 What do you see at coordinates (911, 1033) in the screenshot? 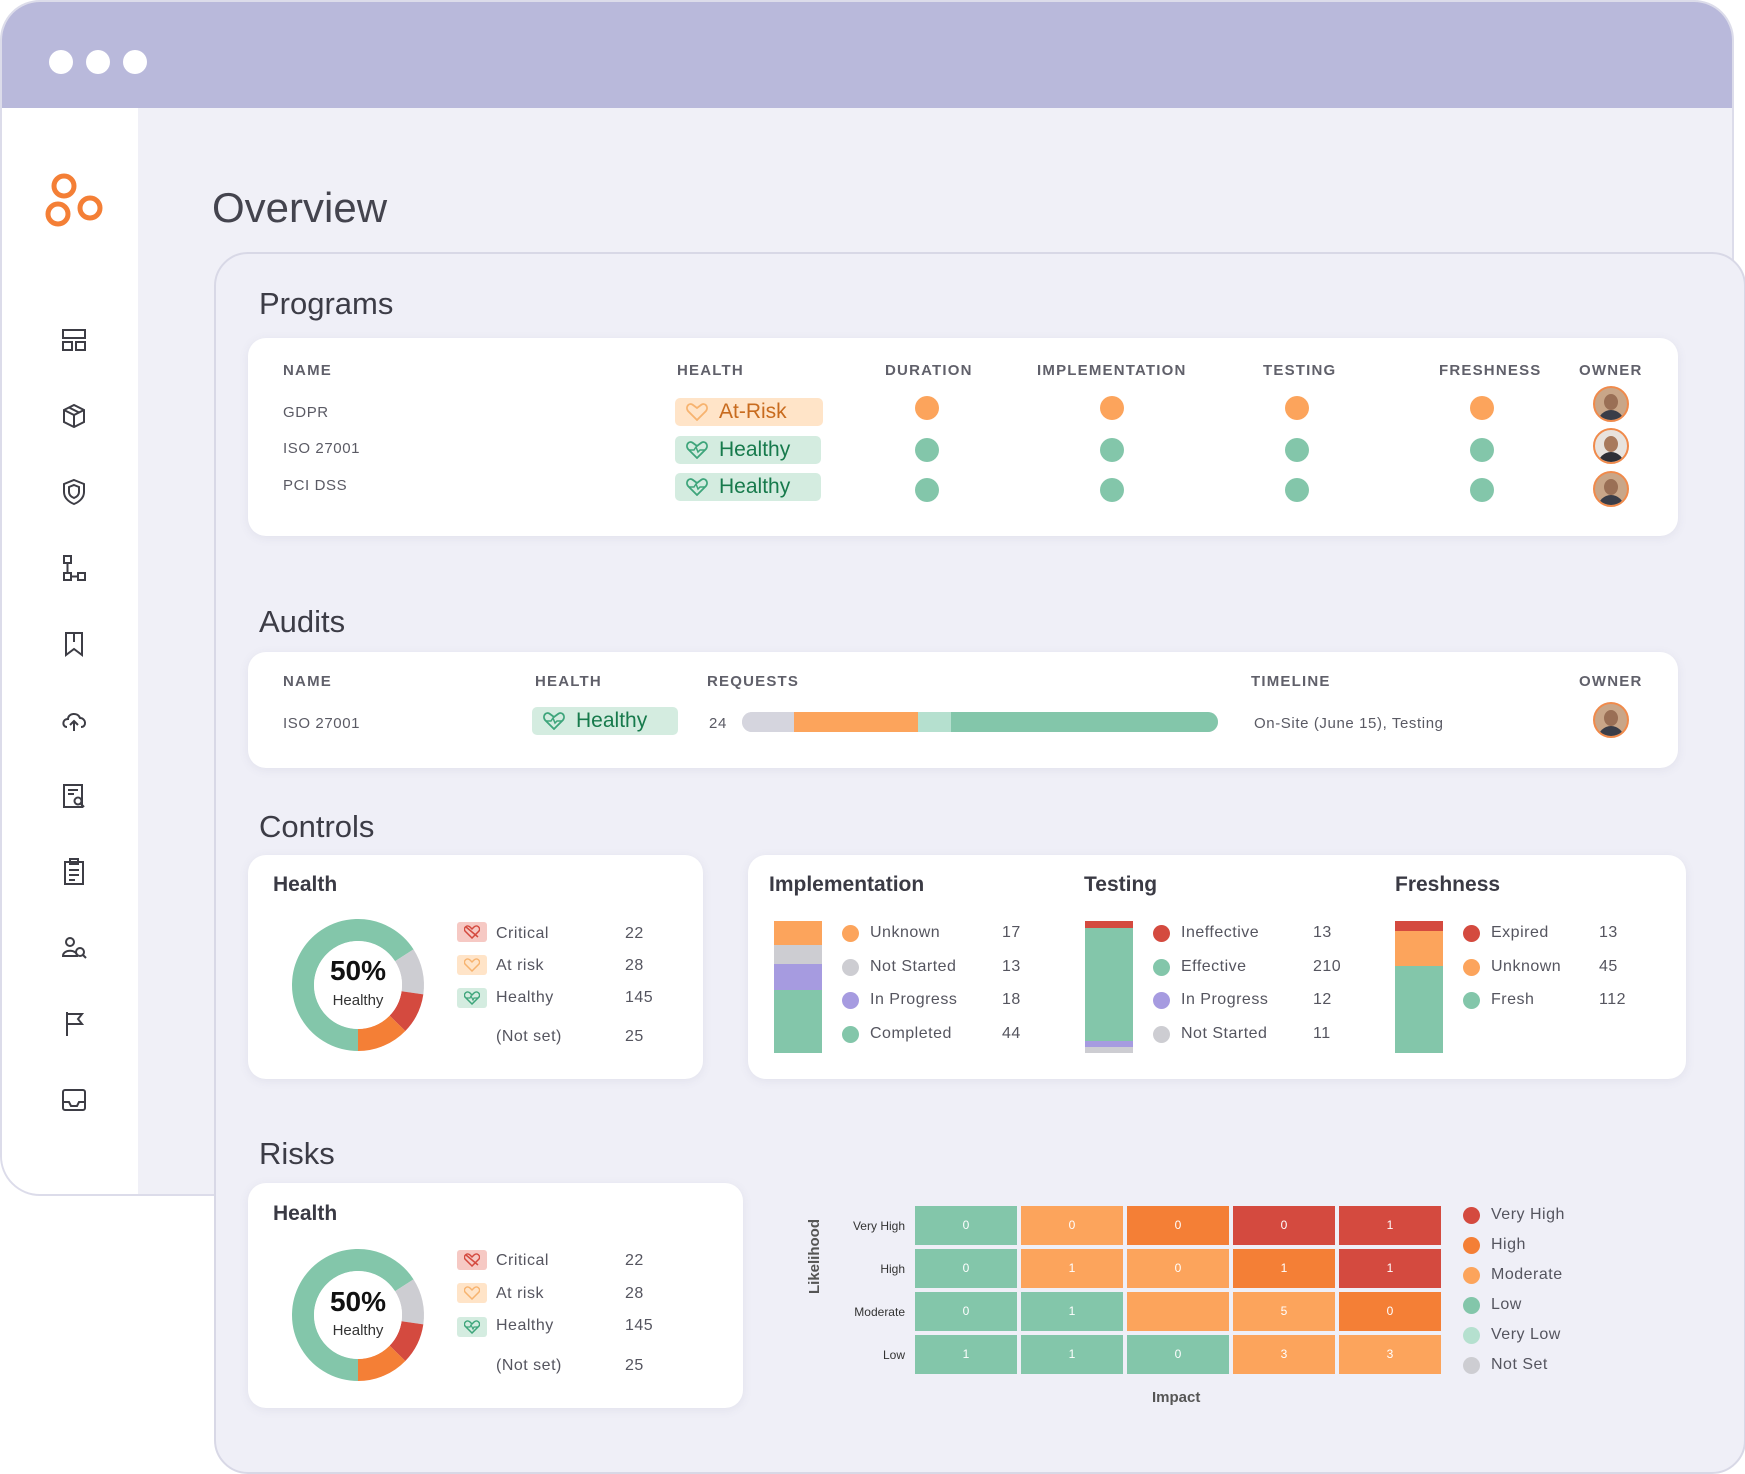
I see `legend-label: Completed` at bounding box center [911, 1033].